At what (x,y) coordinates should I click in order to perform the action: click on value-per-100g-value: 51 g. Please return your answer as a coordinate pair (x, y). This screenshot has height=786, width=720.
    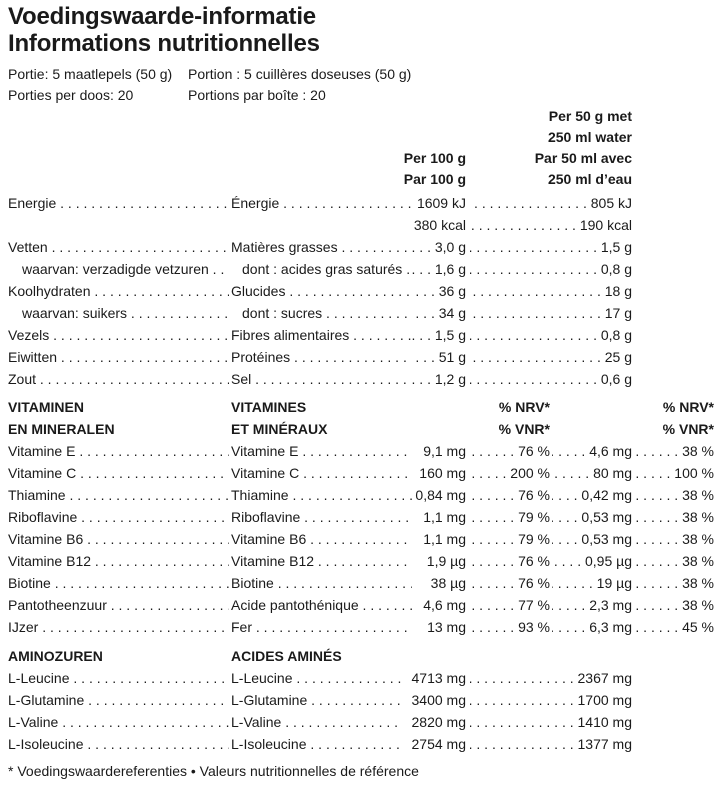
    Looking at the image, I should click on (452, 357).